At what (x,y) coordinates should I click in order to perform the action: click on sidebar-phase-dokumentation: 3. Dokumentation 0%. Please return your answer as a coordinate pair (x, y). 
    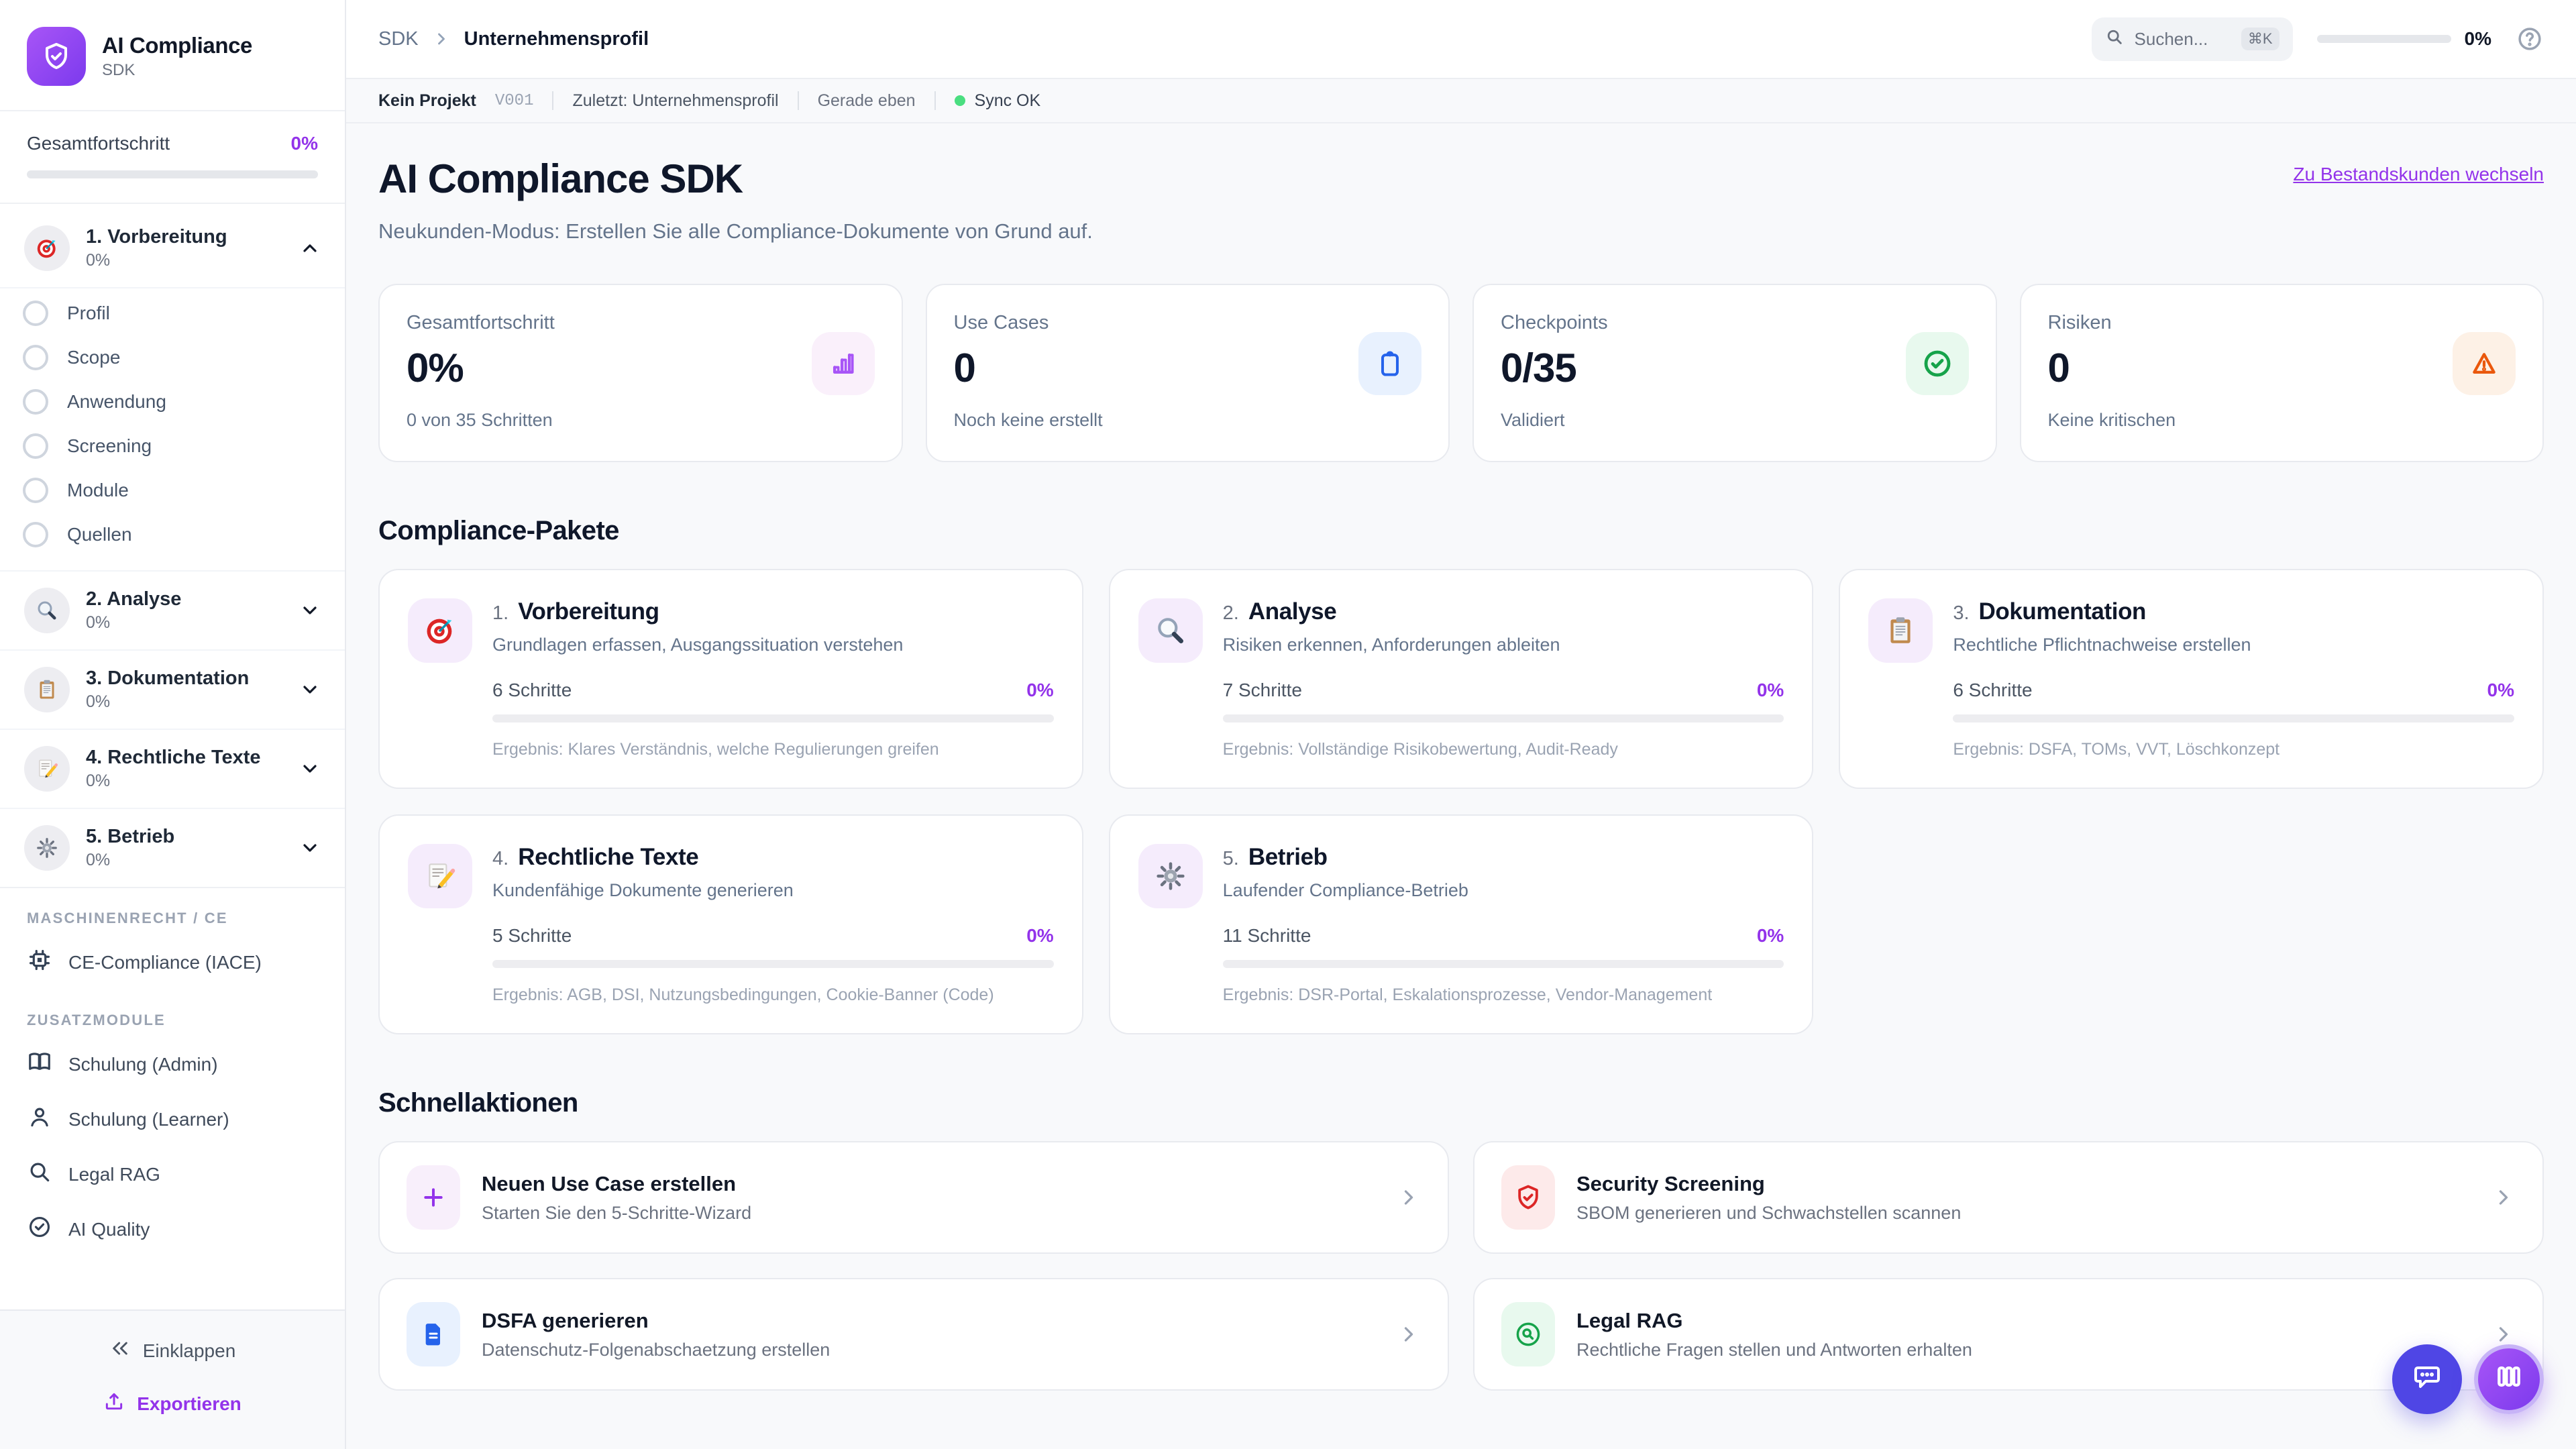
    Looking at the image, I should click on (172, 690).